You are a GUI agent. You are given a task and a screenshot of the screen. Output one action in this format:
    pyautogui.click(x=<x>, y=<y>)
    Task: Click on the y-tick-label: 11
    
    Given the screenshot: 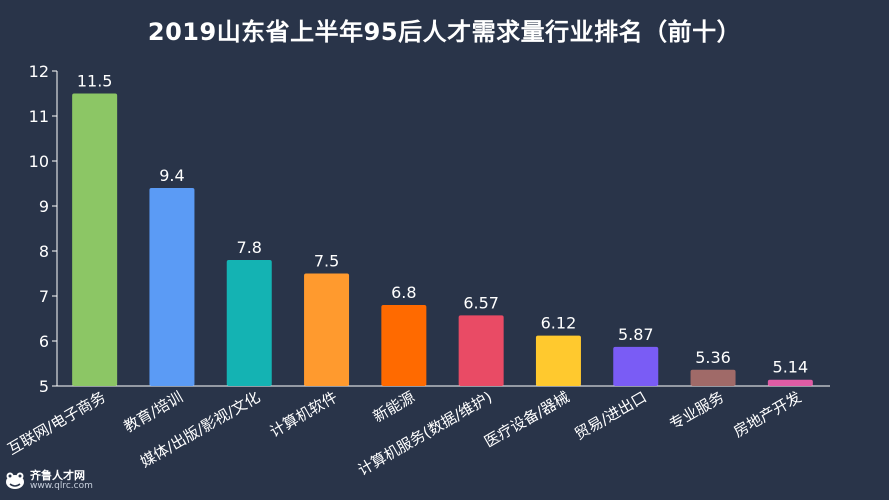 What is the action you would take?
    pyautogui.click(x=39, y=116)
    